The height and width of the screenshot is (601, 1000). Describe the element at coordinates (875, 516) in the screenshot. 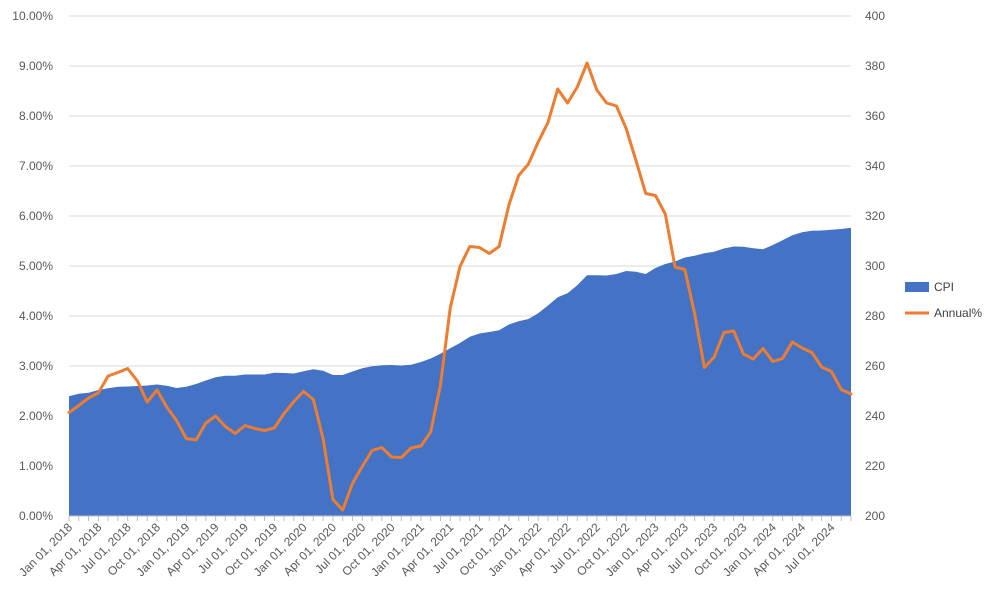

I see `y-right-tick-label: 200` at that location.